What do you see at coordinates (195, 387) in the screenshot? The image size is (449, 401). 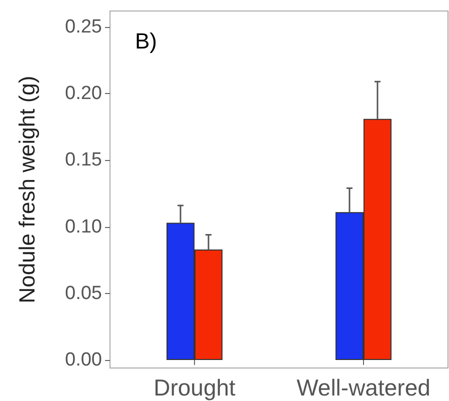 I see `x-tick-label: Drought` at bounding box center [195, 387].